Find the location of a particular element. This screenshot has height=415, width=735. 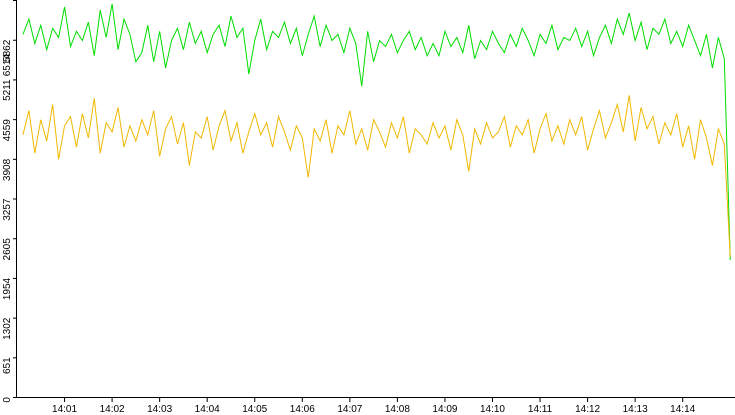

x-tick-label: 14:04 is located at coordinates (207, 409).